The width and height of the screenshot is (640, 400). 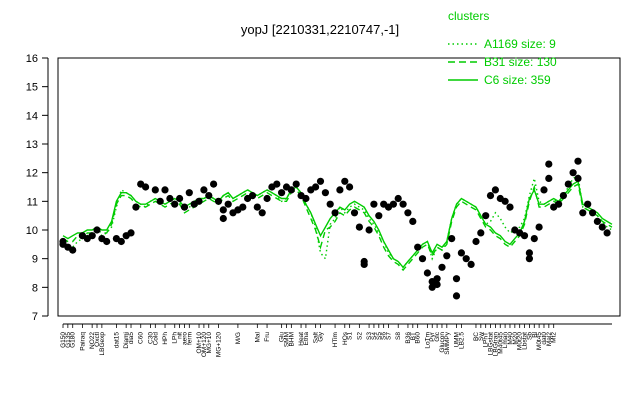 What do you see at coordinates (520, 341) in the screenshot?
I see `x-tick-label: M0t20` at bounding box center [520, 341].